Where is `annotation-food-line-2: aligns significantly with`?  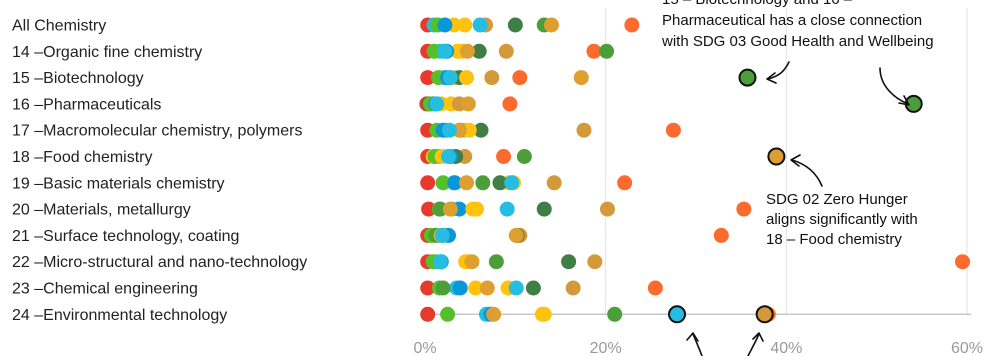 annotation-food-line-2: aligns significantly with is located at coordinates (842, 219).